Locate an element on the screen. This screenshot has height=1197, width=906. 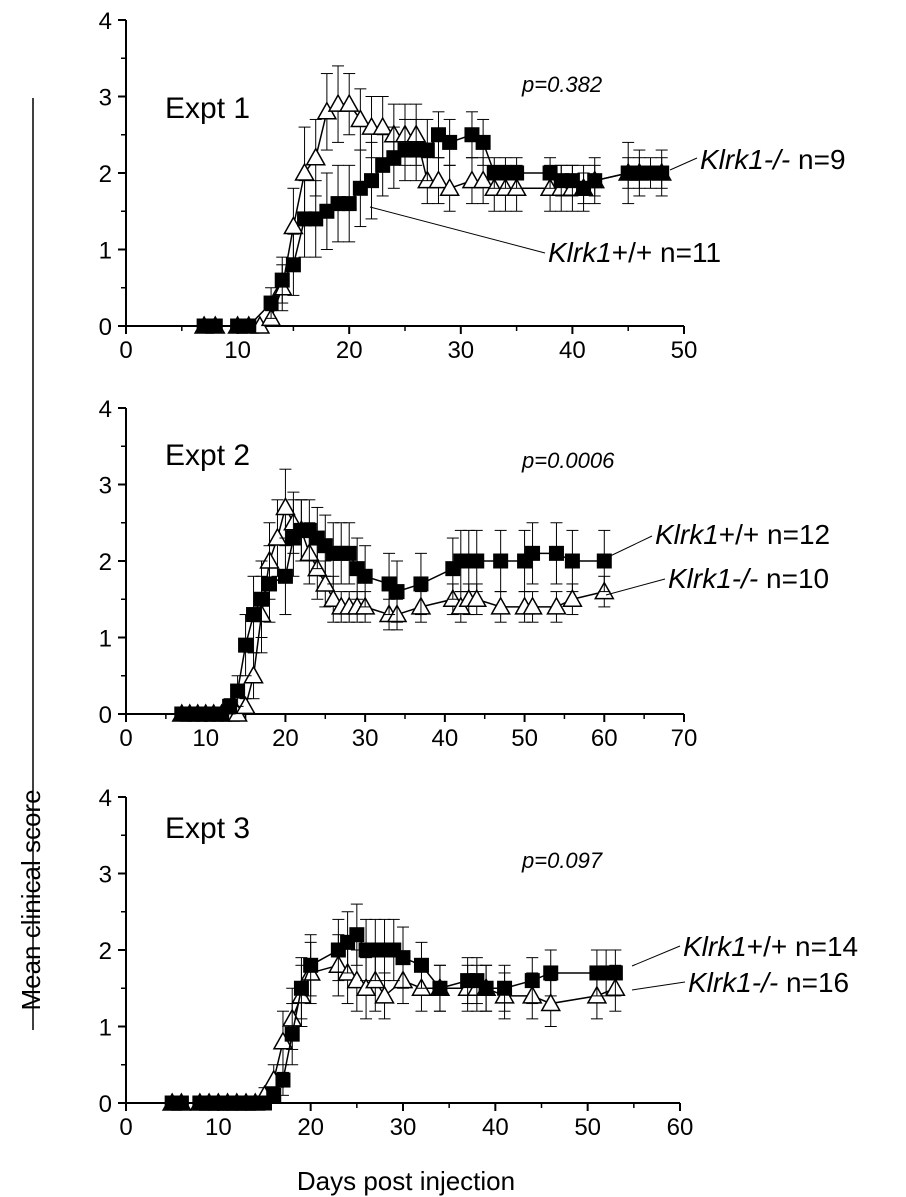
legend-label-italic: Klrk1-/- is located at coordinates (745, 159).